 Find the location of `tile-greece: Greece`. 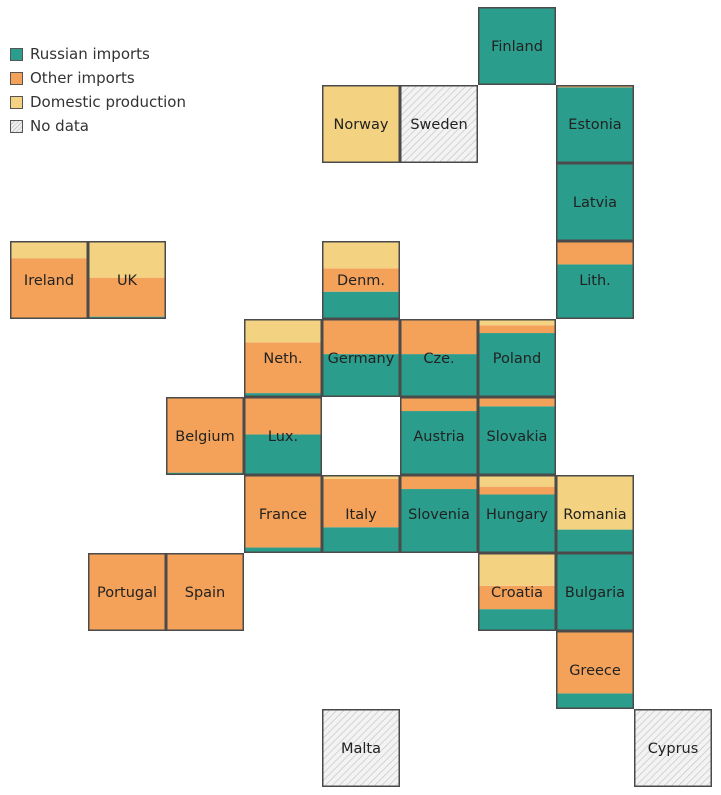

tile-greece: Greece is located at coordinates (595, 670).